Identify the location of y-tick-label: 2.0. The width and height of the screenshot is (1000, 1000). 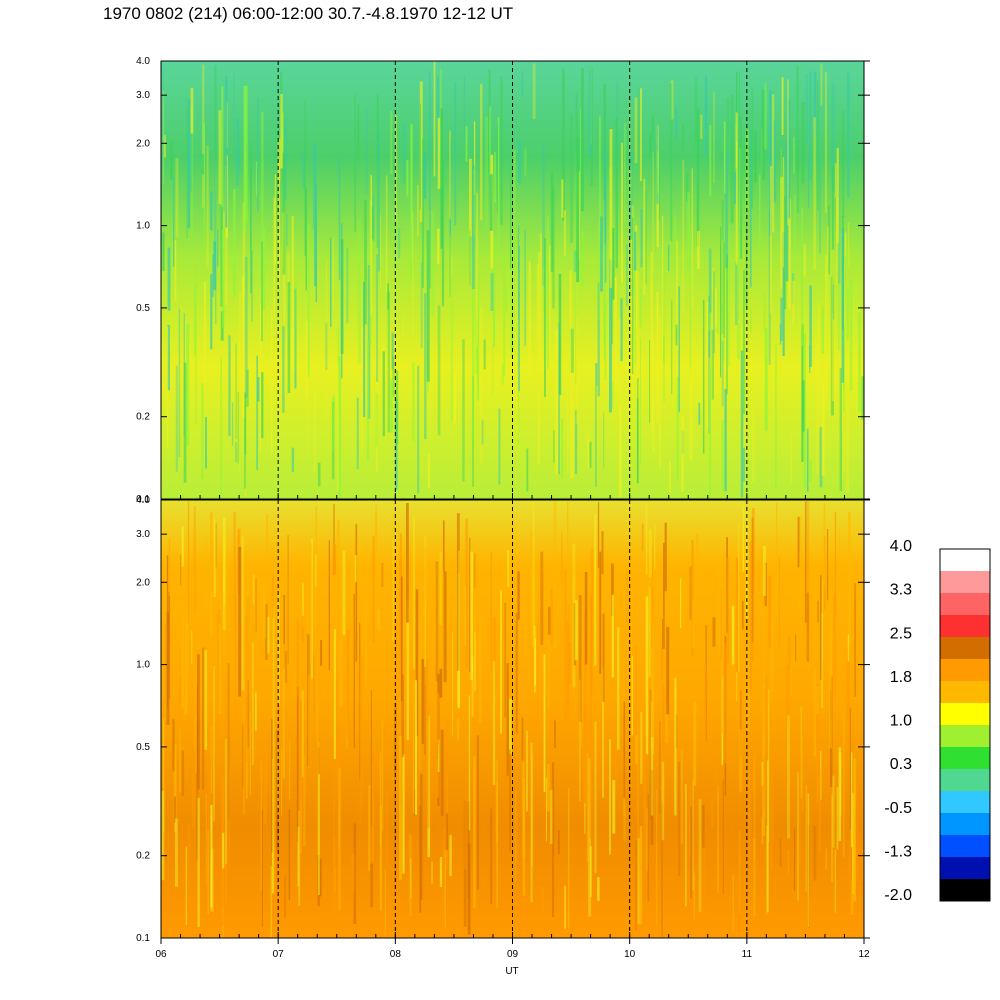
(143, 143).